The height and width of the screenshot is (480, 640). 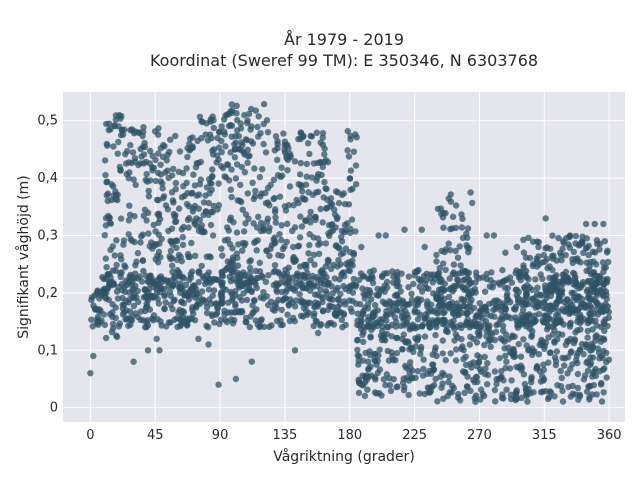 I want to click on y-tick-label: 0,1, so click(x=47, y=350).